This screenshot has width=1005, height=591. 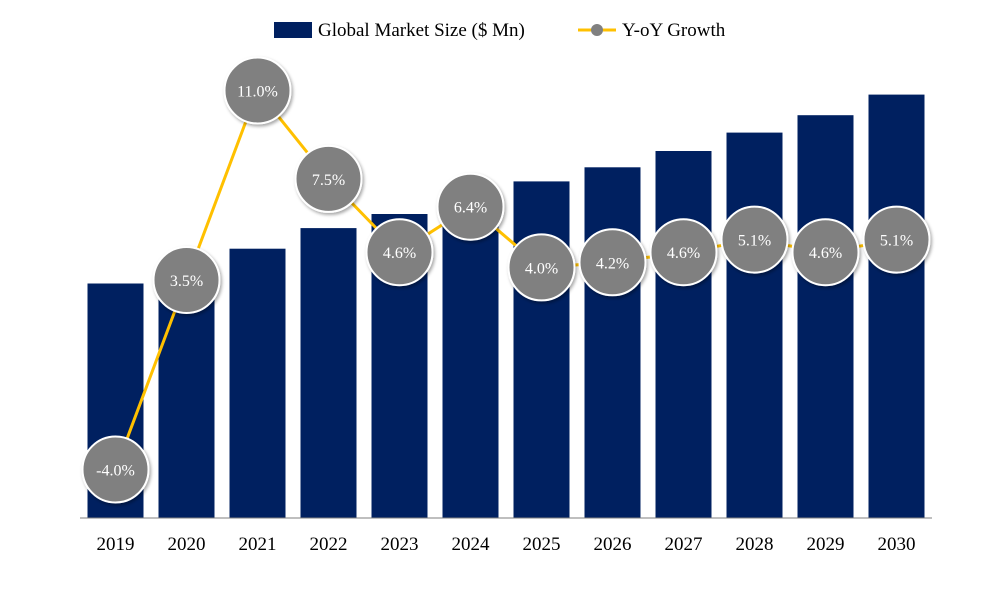 I want to click on bar-2028, so click(x=754, y=325).